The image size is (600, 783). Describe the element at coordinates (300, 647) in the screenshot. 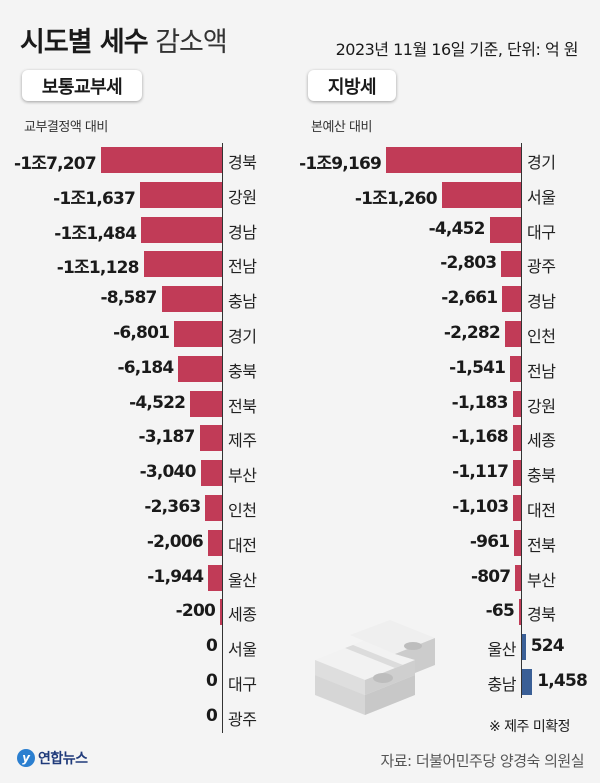

I see `bar-row: 524 울산` at that location.